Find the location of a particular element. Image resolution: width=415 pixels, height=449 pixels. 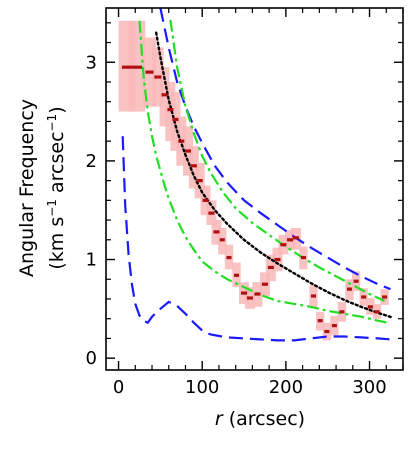

x-axis-title: r (arcsec) is located at coordinates (260, 419).